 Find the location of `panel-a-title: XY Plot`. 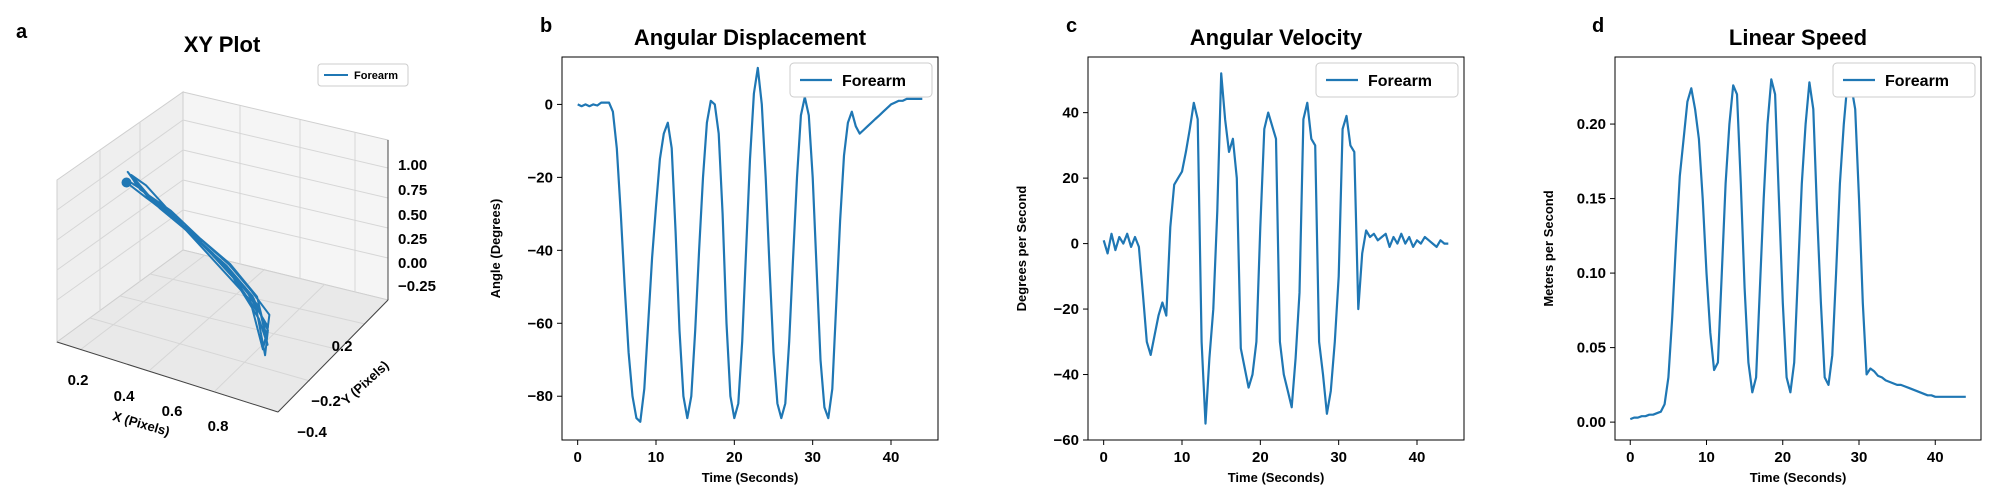

panel-a-title: XY Plot is located at coordinates (222, 44).